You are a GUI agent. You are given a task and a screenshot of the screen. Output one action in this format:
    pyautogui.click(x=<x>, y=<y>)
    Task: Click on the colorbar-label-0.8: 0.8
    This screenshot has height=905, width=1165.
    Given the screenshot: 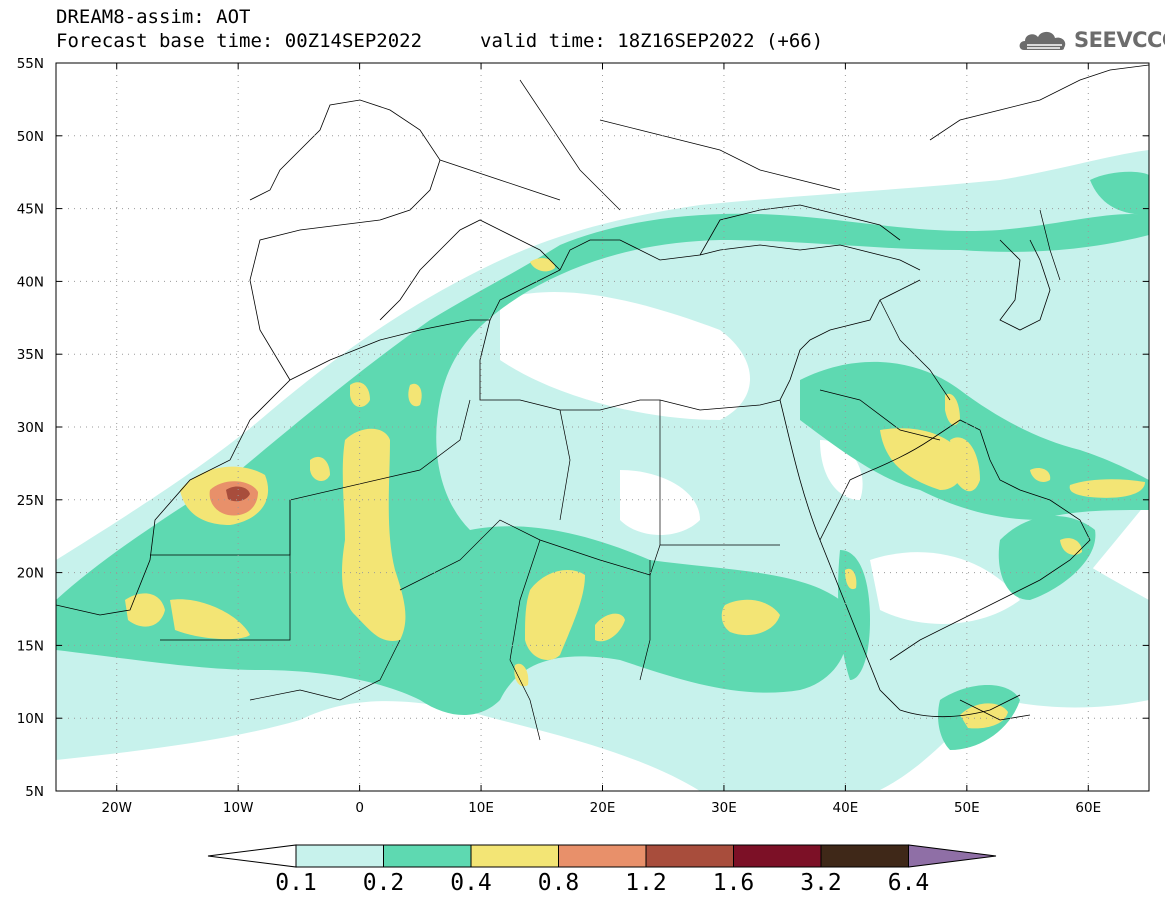 What is the action you would take?
    pyautogui.click(x=558, y=883)
    